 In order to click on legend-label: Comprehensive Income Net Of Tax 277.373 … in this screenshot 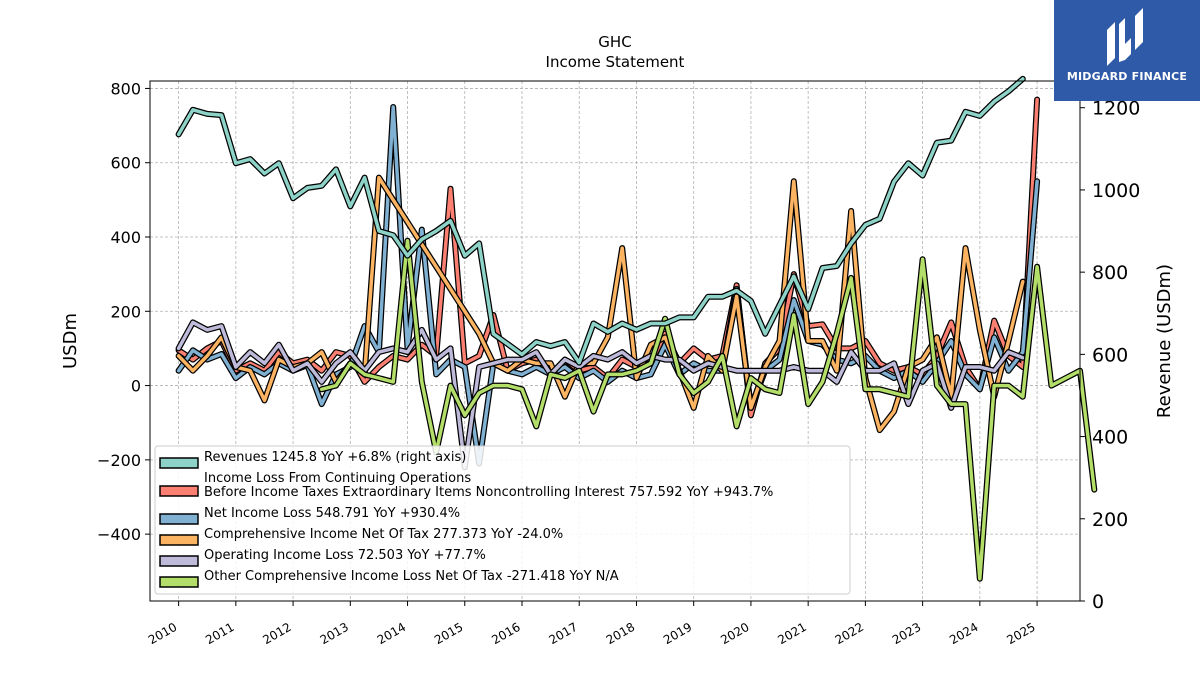, I will do `click(383, 534)`.